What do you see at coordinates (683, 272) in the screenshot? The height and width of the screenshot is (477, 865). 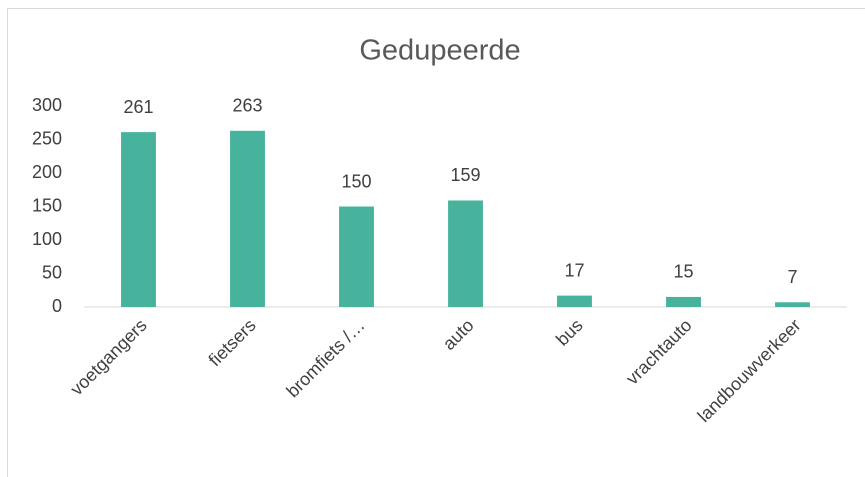 I see `data-label: 15` at bounding box center [683, 272].